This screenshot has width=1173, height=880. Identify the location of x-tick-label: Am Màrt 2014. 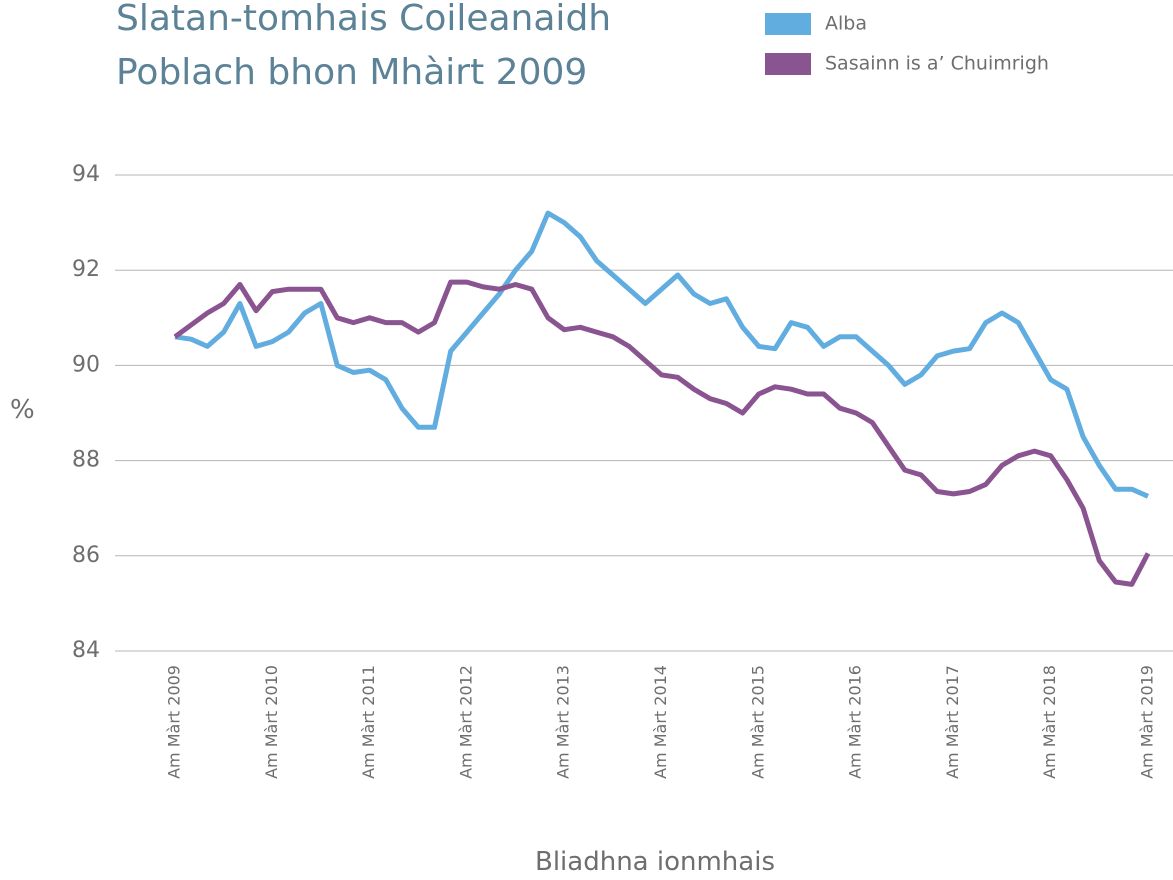
(660, 722).